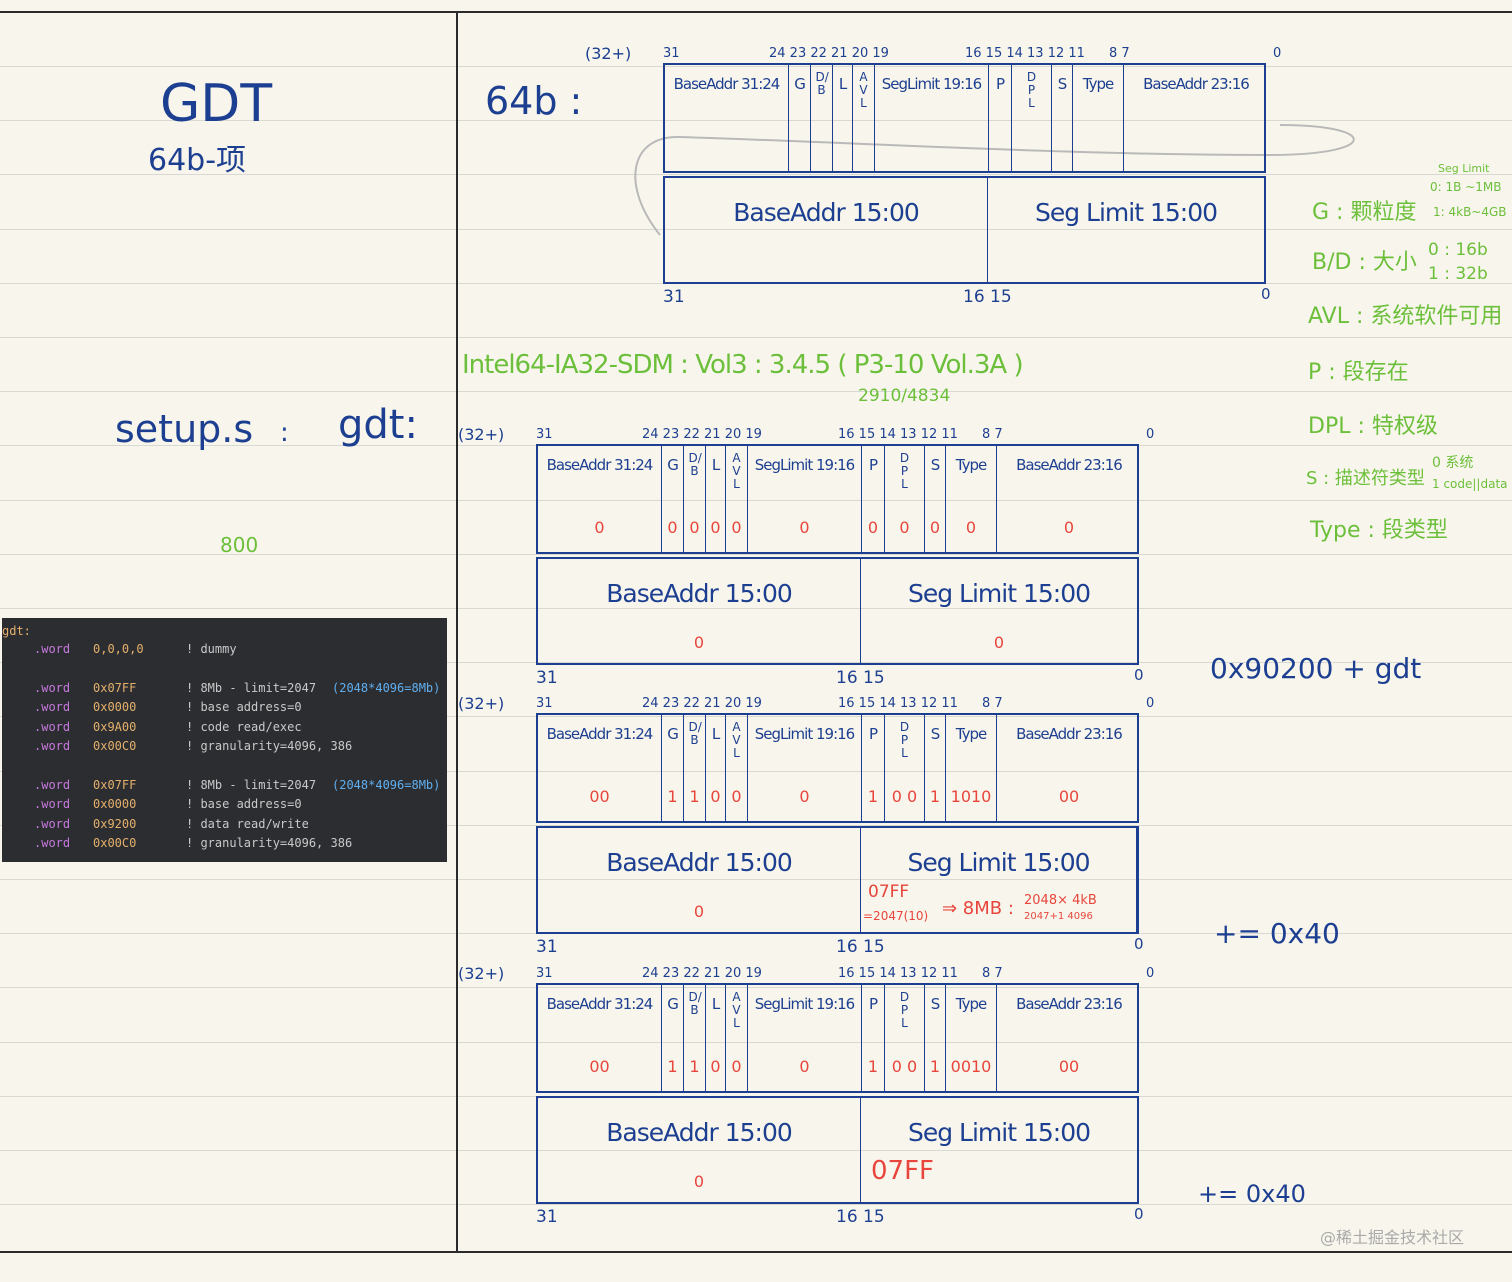 The width and height of the screenshot is (1512, 1282). Describe the element at coordinates (673, 465) in the screenshot. I see `field-label: G` at that location.